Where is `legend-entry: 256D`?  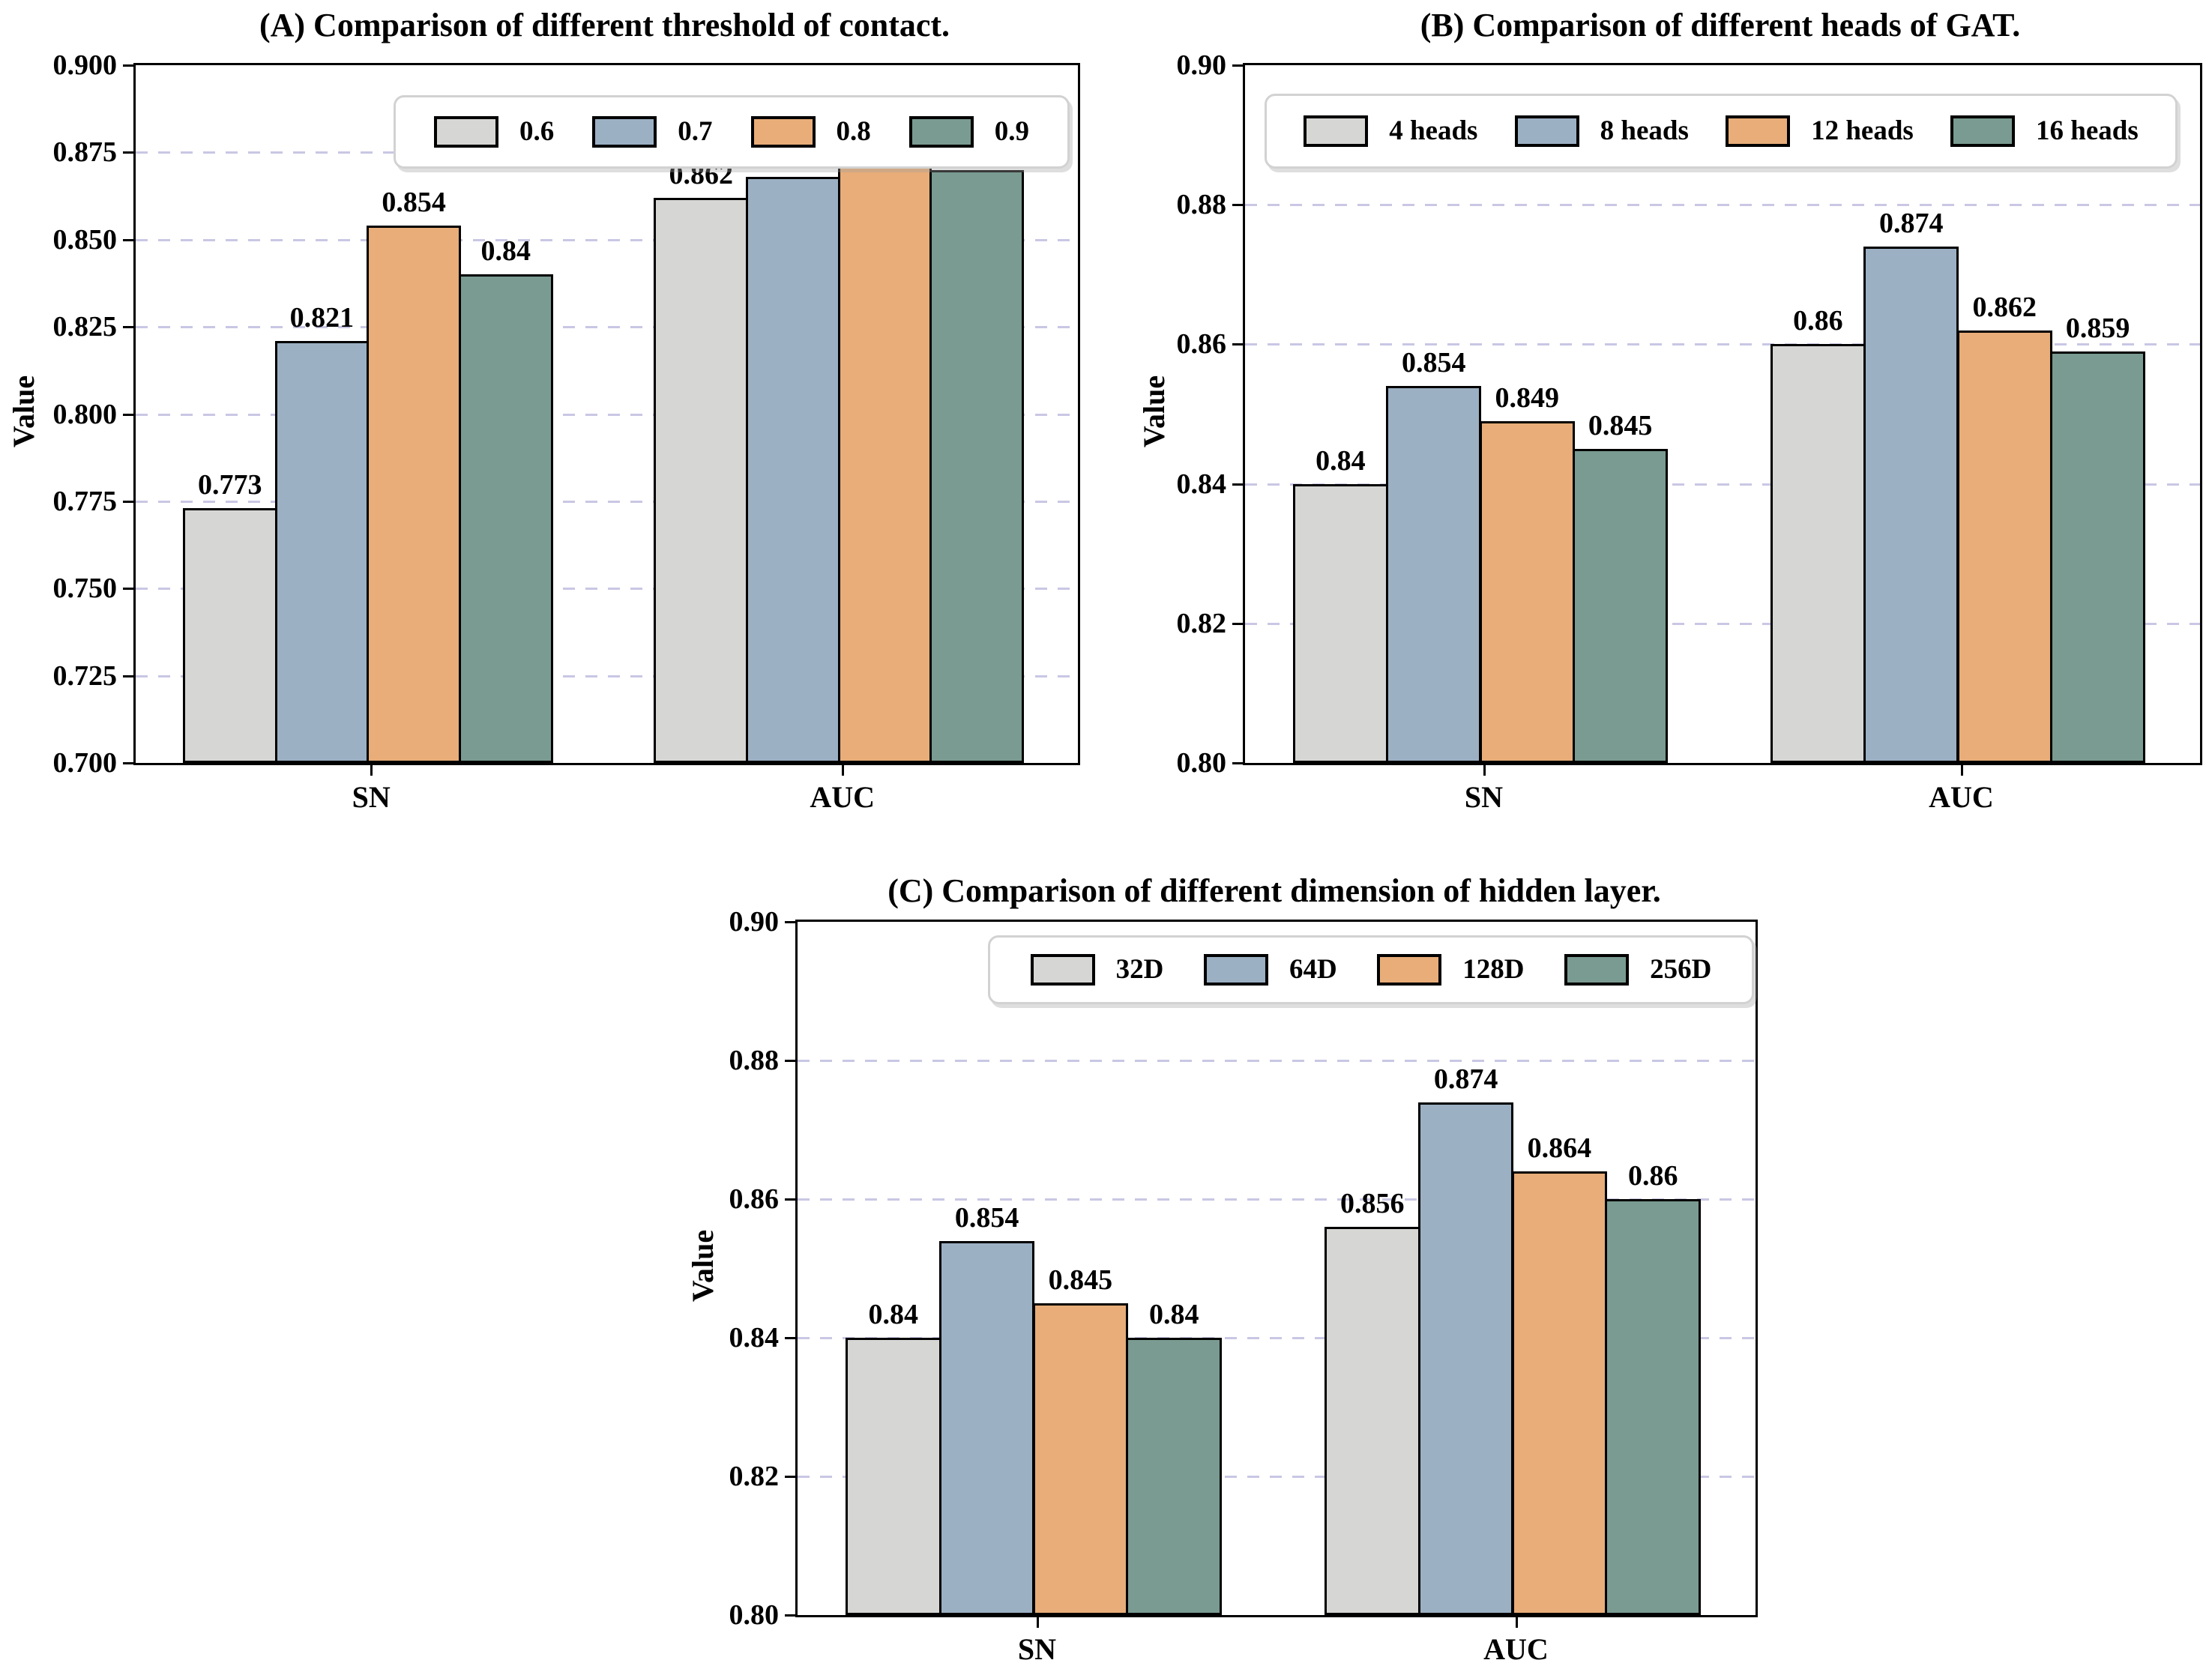 legend-entry: 256D is located at coordinates (1637, 970).